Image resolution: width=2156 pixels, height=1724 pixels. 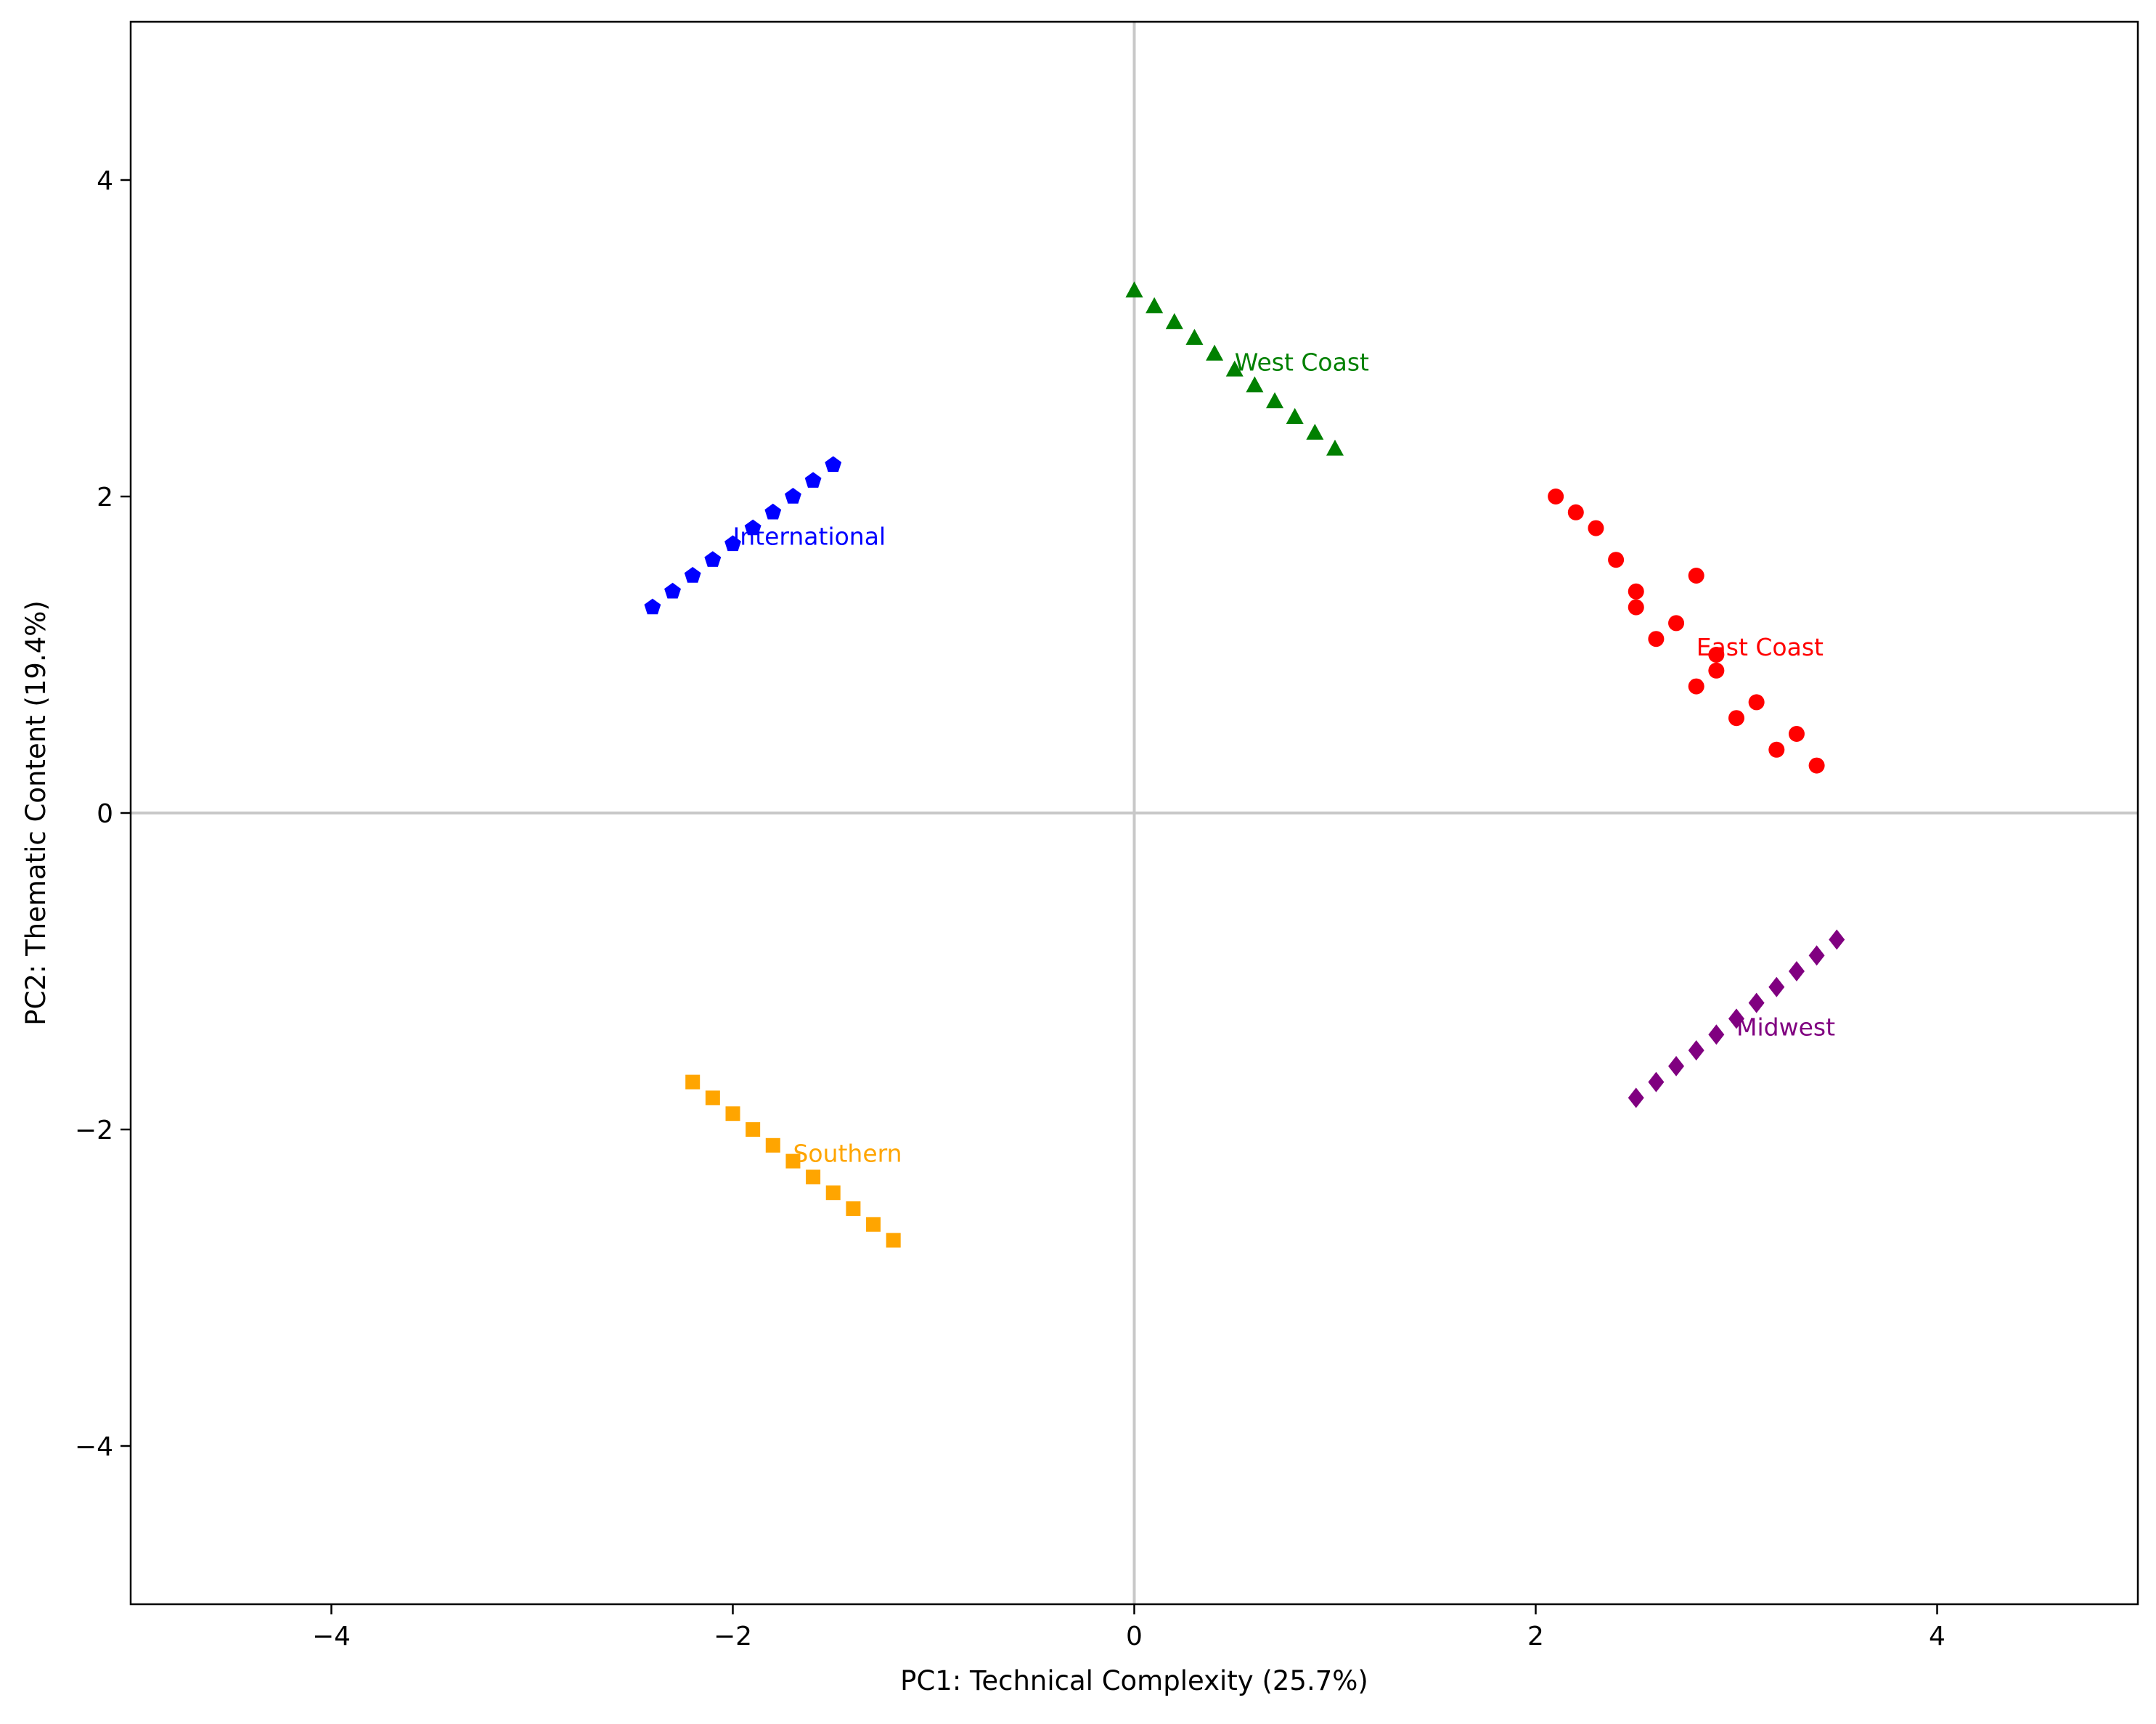 What do you see at coordinates (810, 537) in the screenshot?
I see `series-label: International` at bounding box center [810, 537].